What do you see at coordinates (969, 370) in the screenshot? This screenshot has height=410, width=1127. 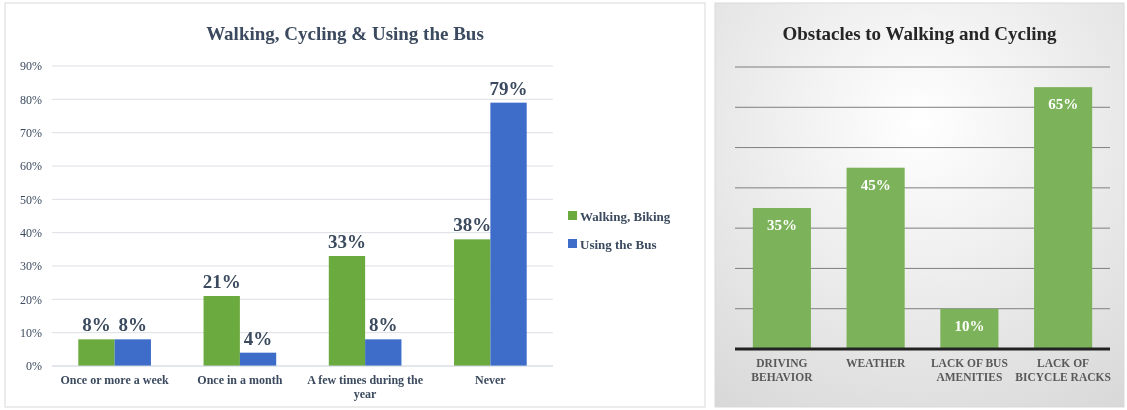 I see `x-tick-label: LACK OF BUS AMENITIES` at bounding box center [969, 370].